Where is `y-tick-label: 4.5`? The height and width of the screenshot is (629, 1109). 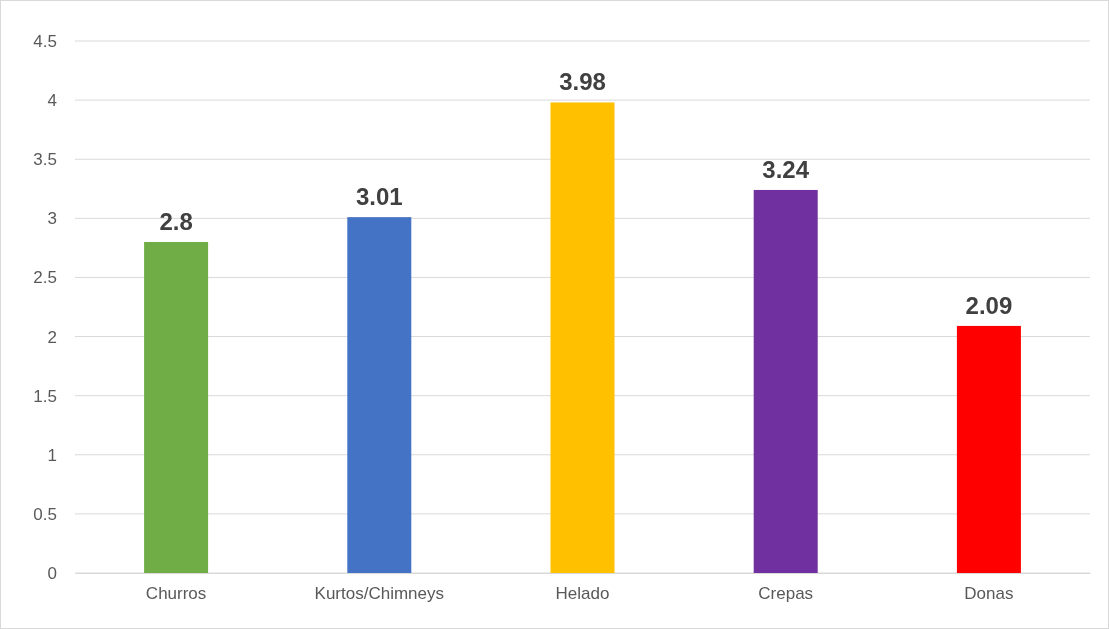
y-tick-label: 4.5 is located at coordinates (45, 41).